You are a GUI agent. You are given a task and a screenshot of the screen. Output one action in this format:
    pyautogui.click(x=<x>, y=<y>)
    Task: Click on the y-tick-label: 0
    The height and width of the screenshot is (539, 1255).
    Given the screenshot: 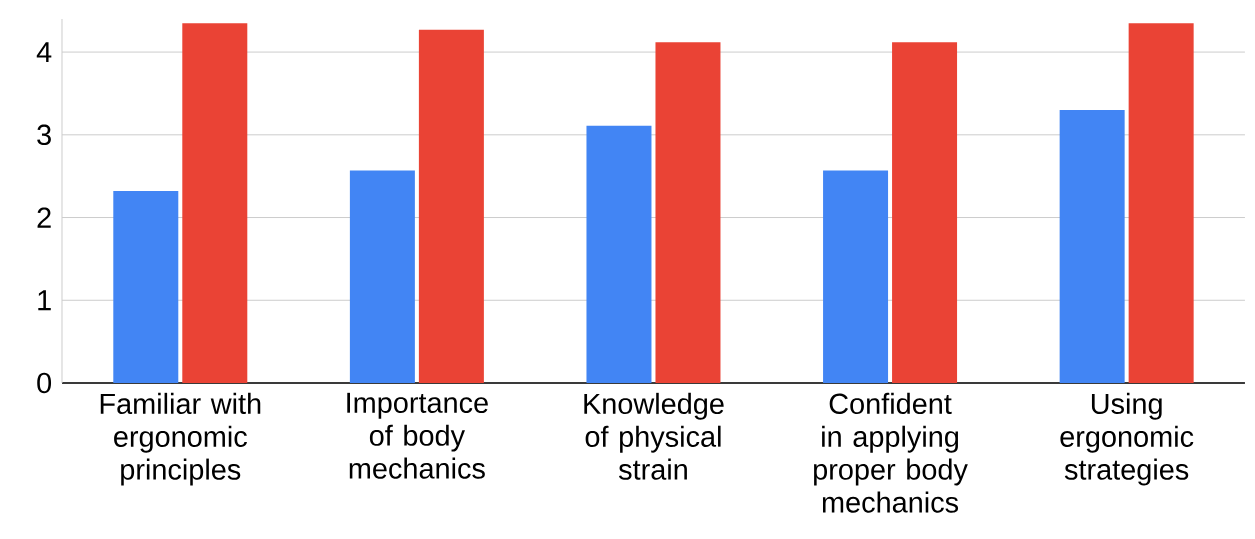 What is the action you would take?
    pyautogui.click(x=44, y=383)
    